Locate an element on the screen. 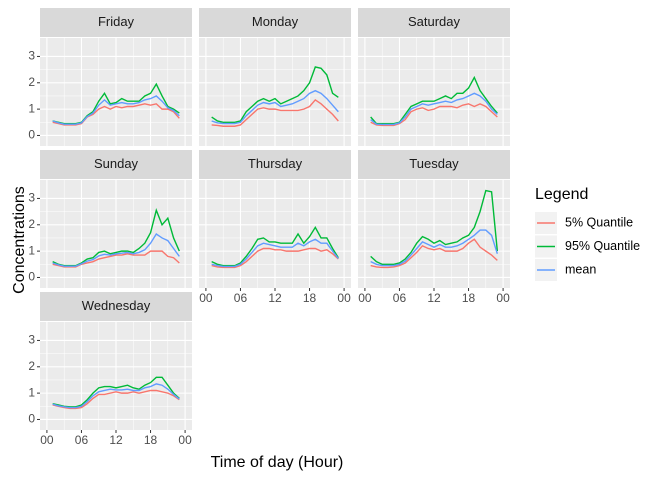 The width and height of the screenshot is (672, 480). x-axis-title: Time of day (Hour) is located at coordinates (277, 462).